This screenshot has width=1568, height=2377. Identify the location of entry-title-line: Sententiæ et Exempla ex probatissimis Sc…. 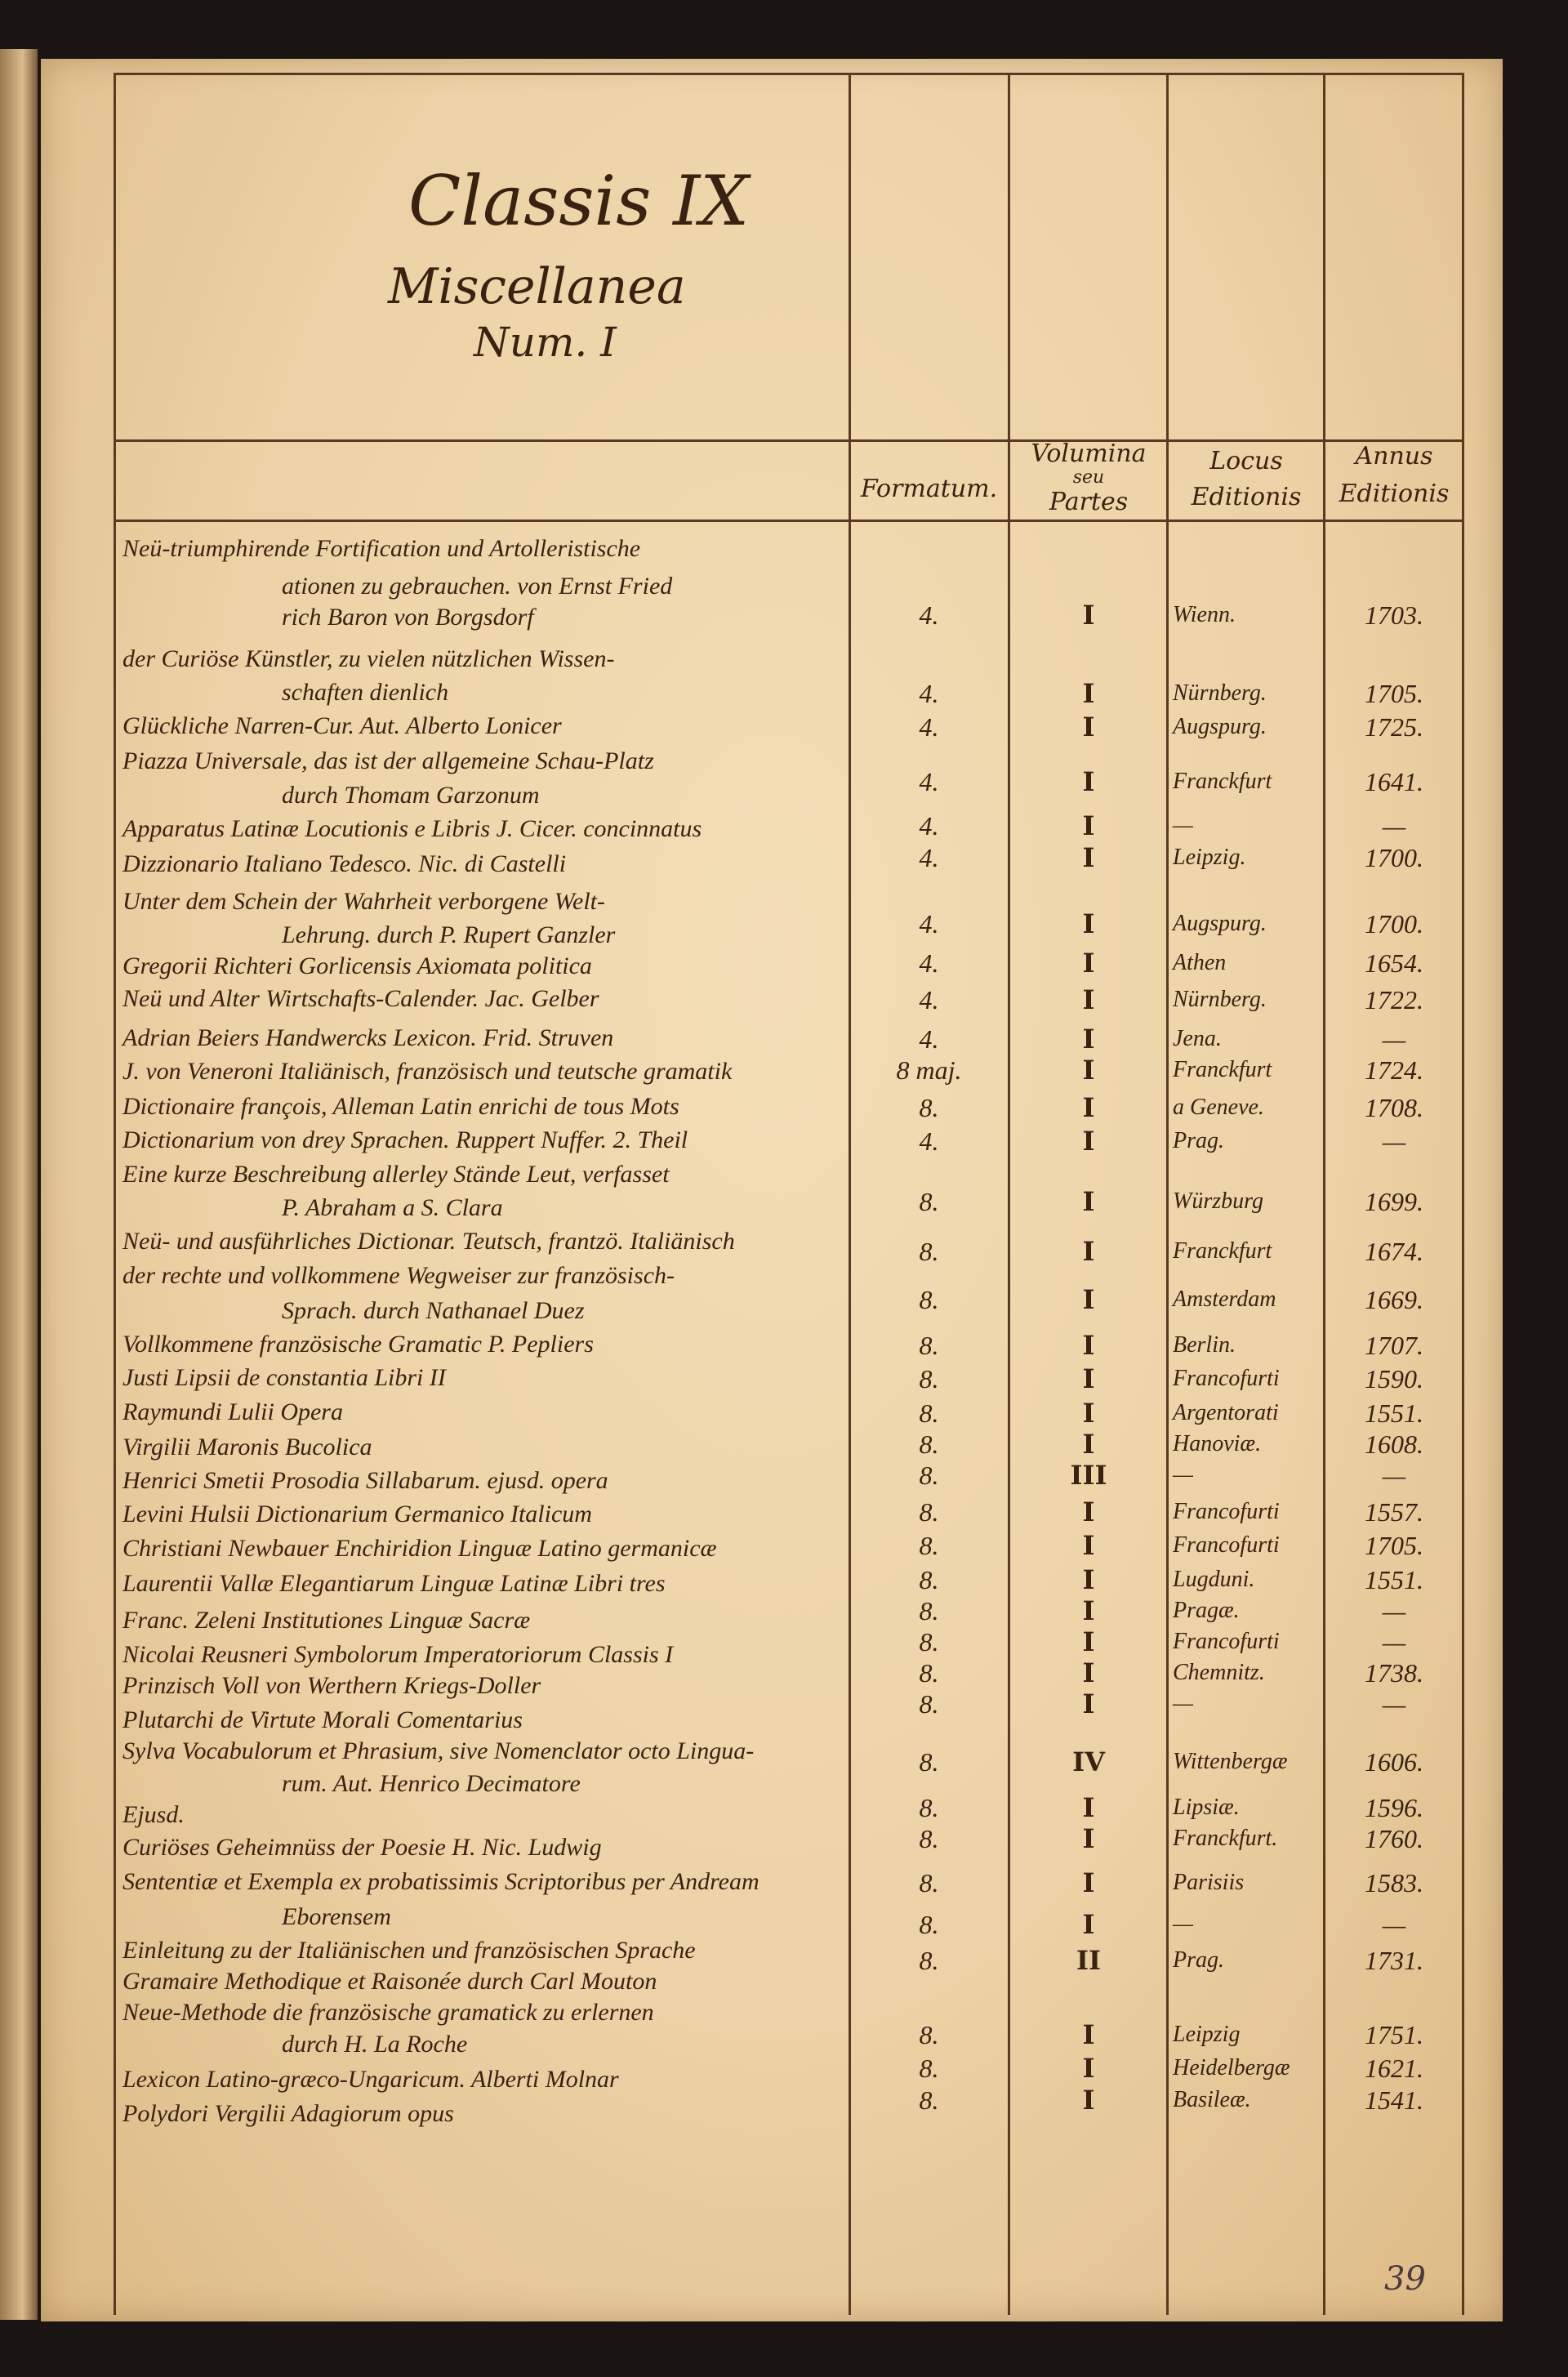
(441, 1881).